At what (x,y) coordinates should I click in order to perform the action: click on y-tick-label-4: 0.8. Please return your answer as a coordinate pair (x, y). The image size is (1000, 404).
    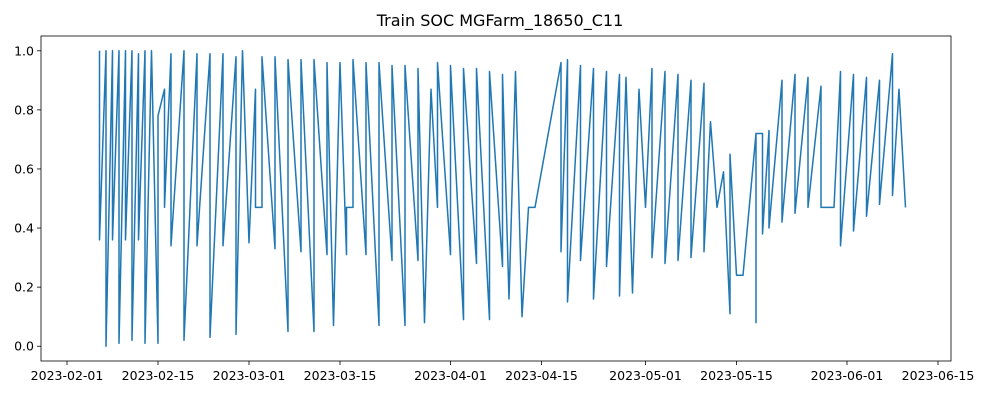
    Looking at the image, I should click on (24, 109).